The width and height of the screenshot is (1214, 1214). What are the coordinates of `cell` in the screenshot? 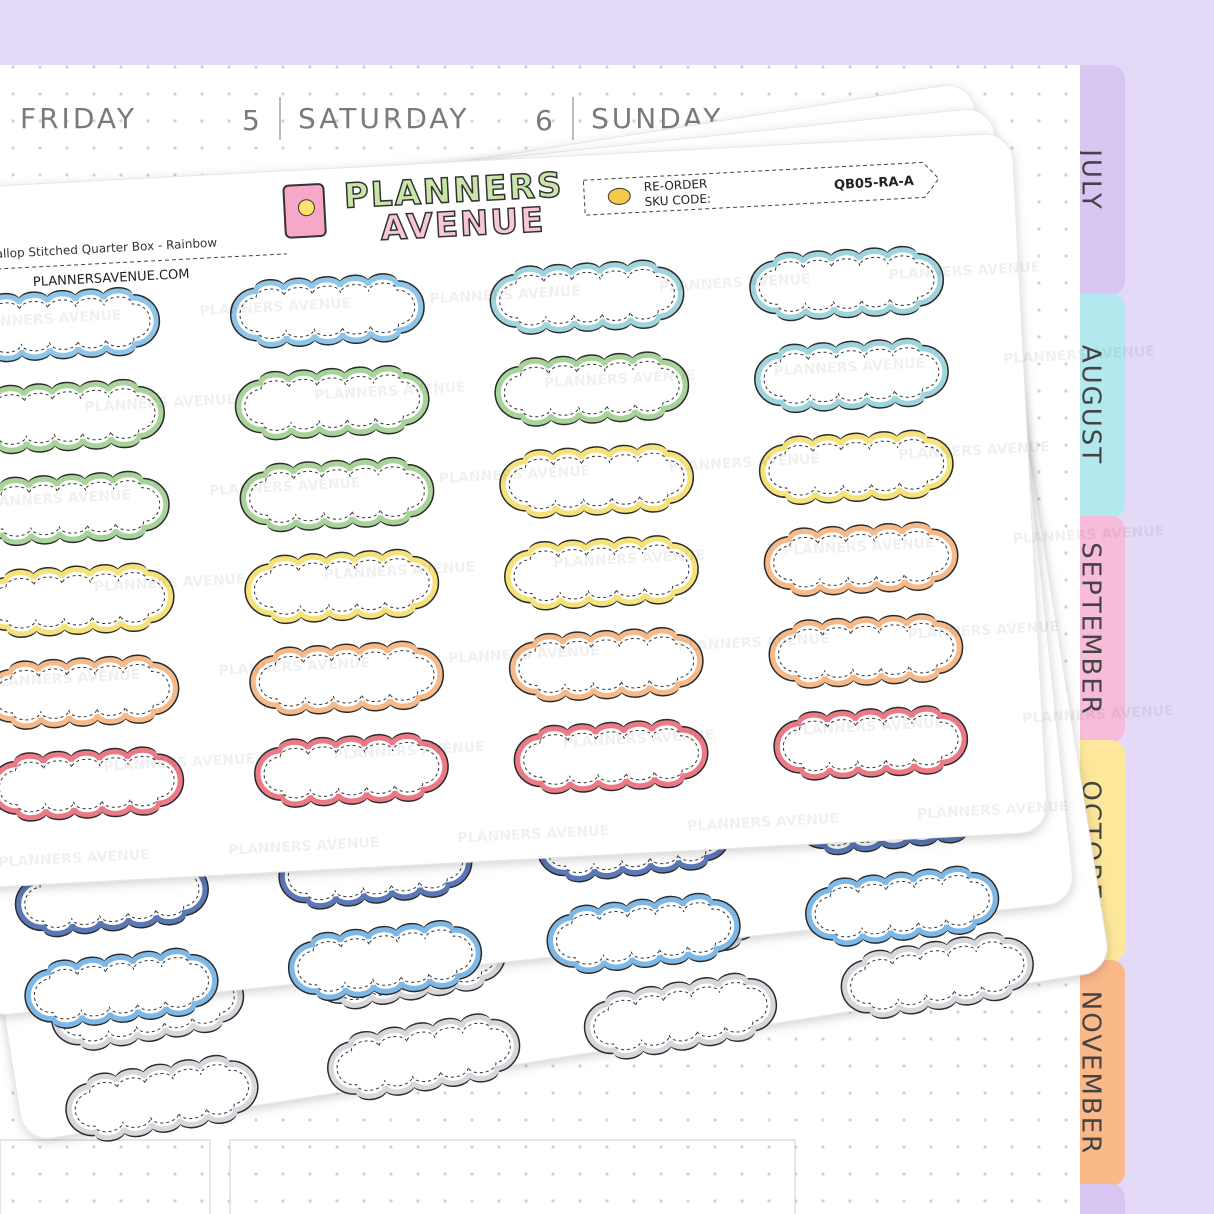 It's located at (512, 1176).